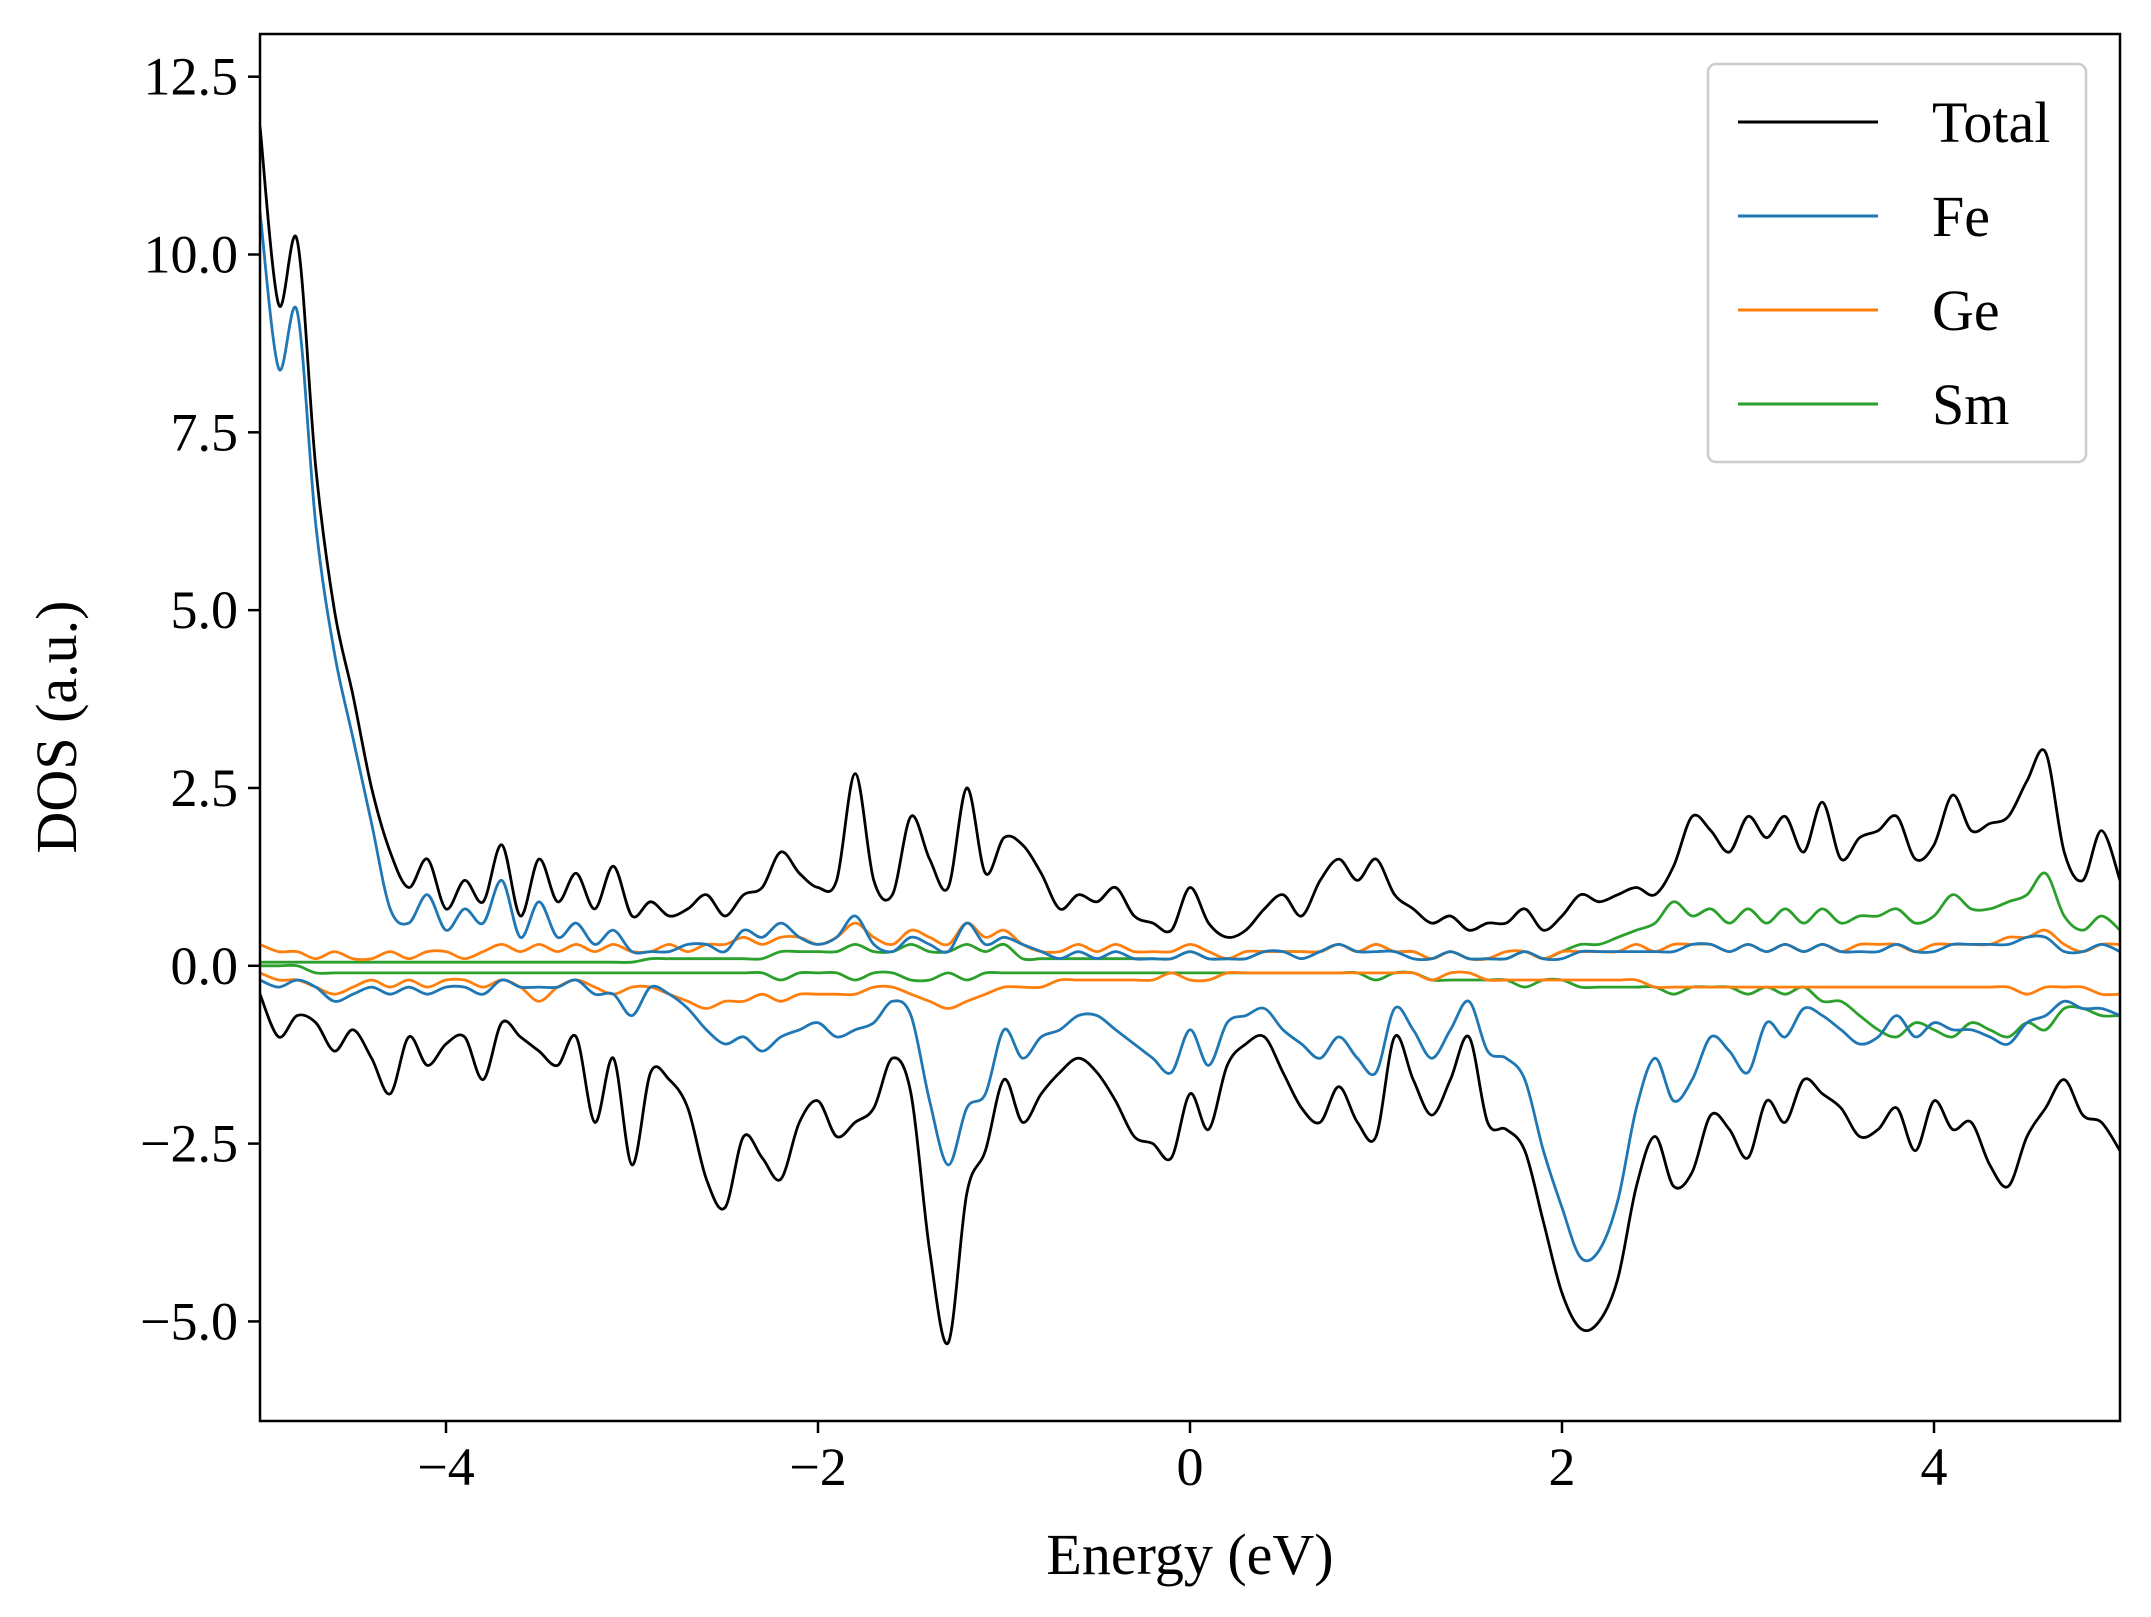 The width and height of the screenshot is (2151, 1617). What do you see at coordinates (205, 432) in the screenshot?
I see `y-tick-label: 7.5` at bounding box center [205, 432].